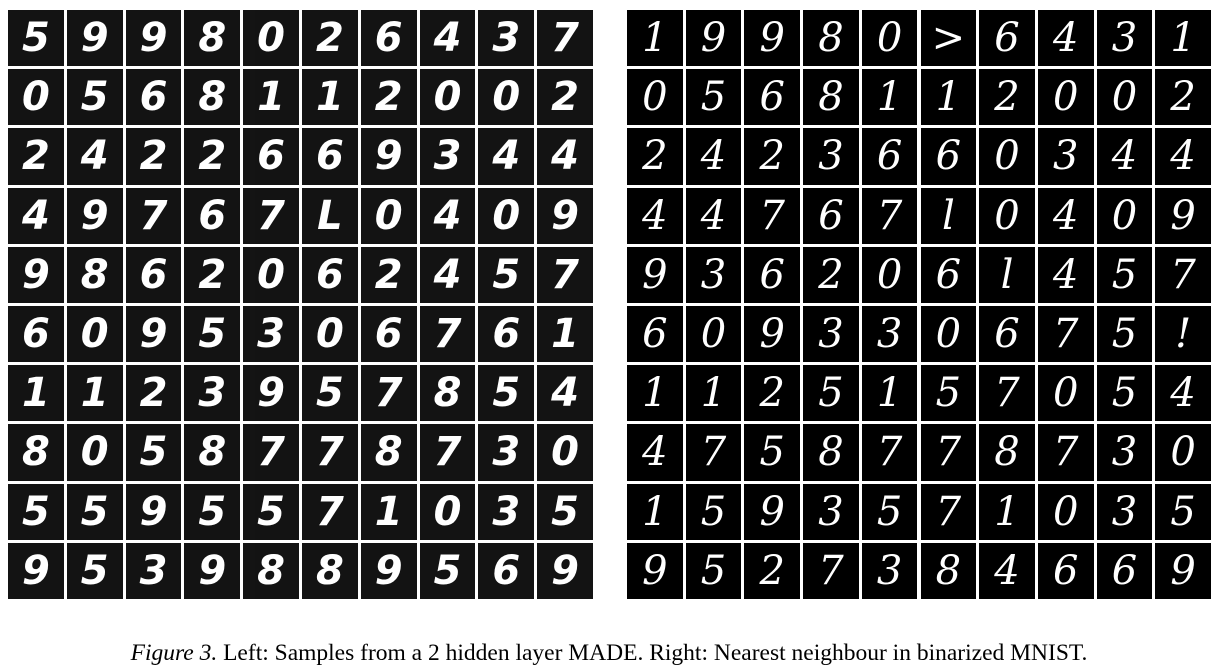  I want to click on right_panel-digit-cell: 2, so click(1007, 97).